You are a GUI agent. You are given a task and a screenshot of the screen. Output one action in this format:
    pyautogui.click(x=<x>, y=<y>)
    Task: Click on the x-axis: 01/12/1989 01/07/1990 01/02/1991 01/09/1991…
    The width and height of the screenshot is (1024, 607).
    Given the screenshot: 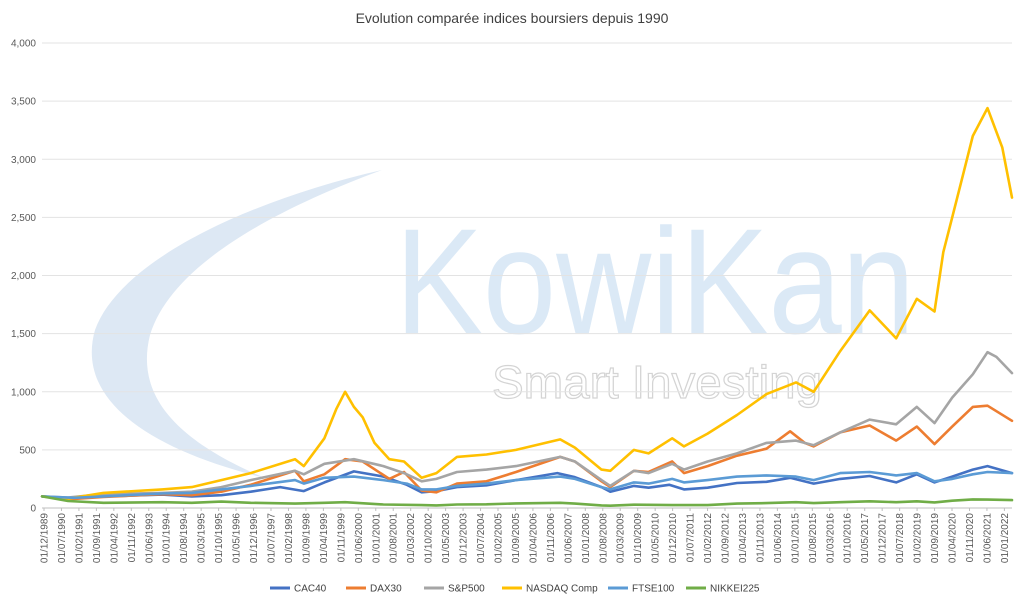 What is the action you would take?
    pyautogui.click(x=525, y=535)
    